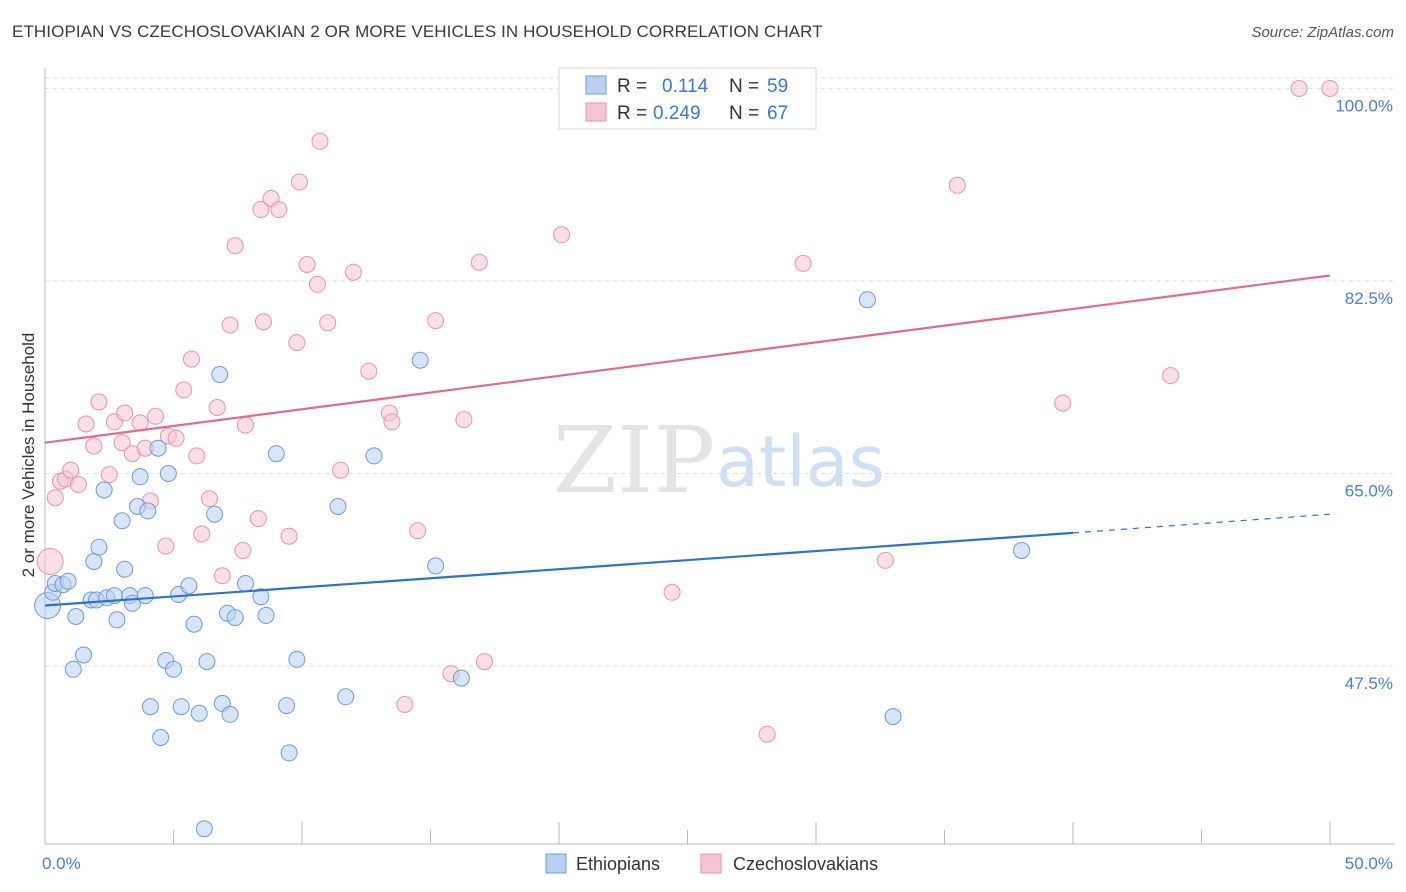 This screenshot has width=1406, height=892. Describe the element at coordinates (1369, 683) in the screenshot. I see `y-tick-label: 47.5%` at that location.